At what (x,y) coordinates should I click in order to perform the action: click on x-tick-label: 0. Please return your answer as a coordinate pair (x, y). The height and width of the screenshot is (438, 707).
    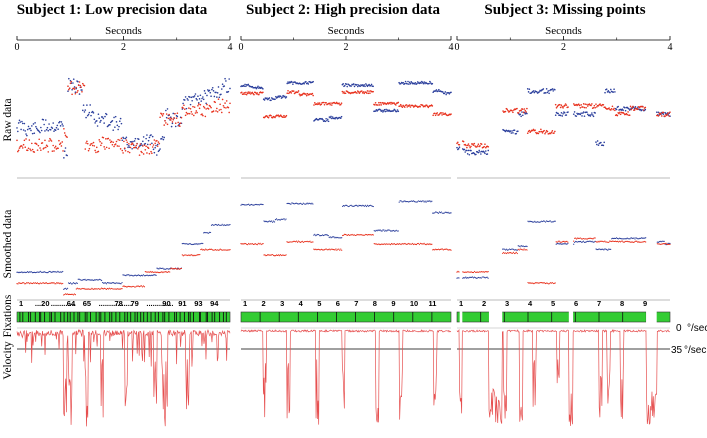
    Looking at the image, I should click on (241, 47).